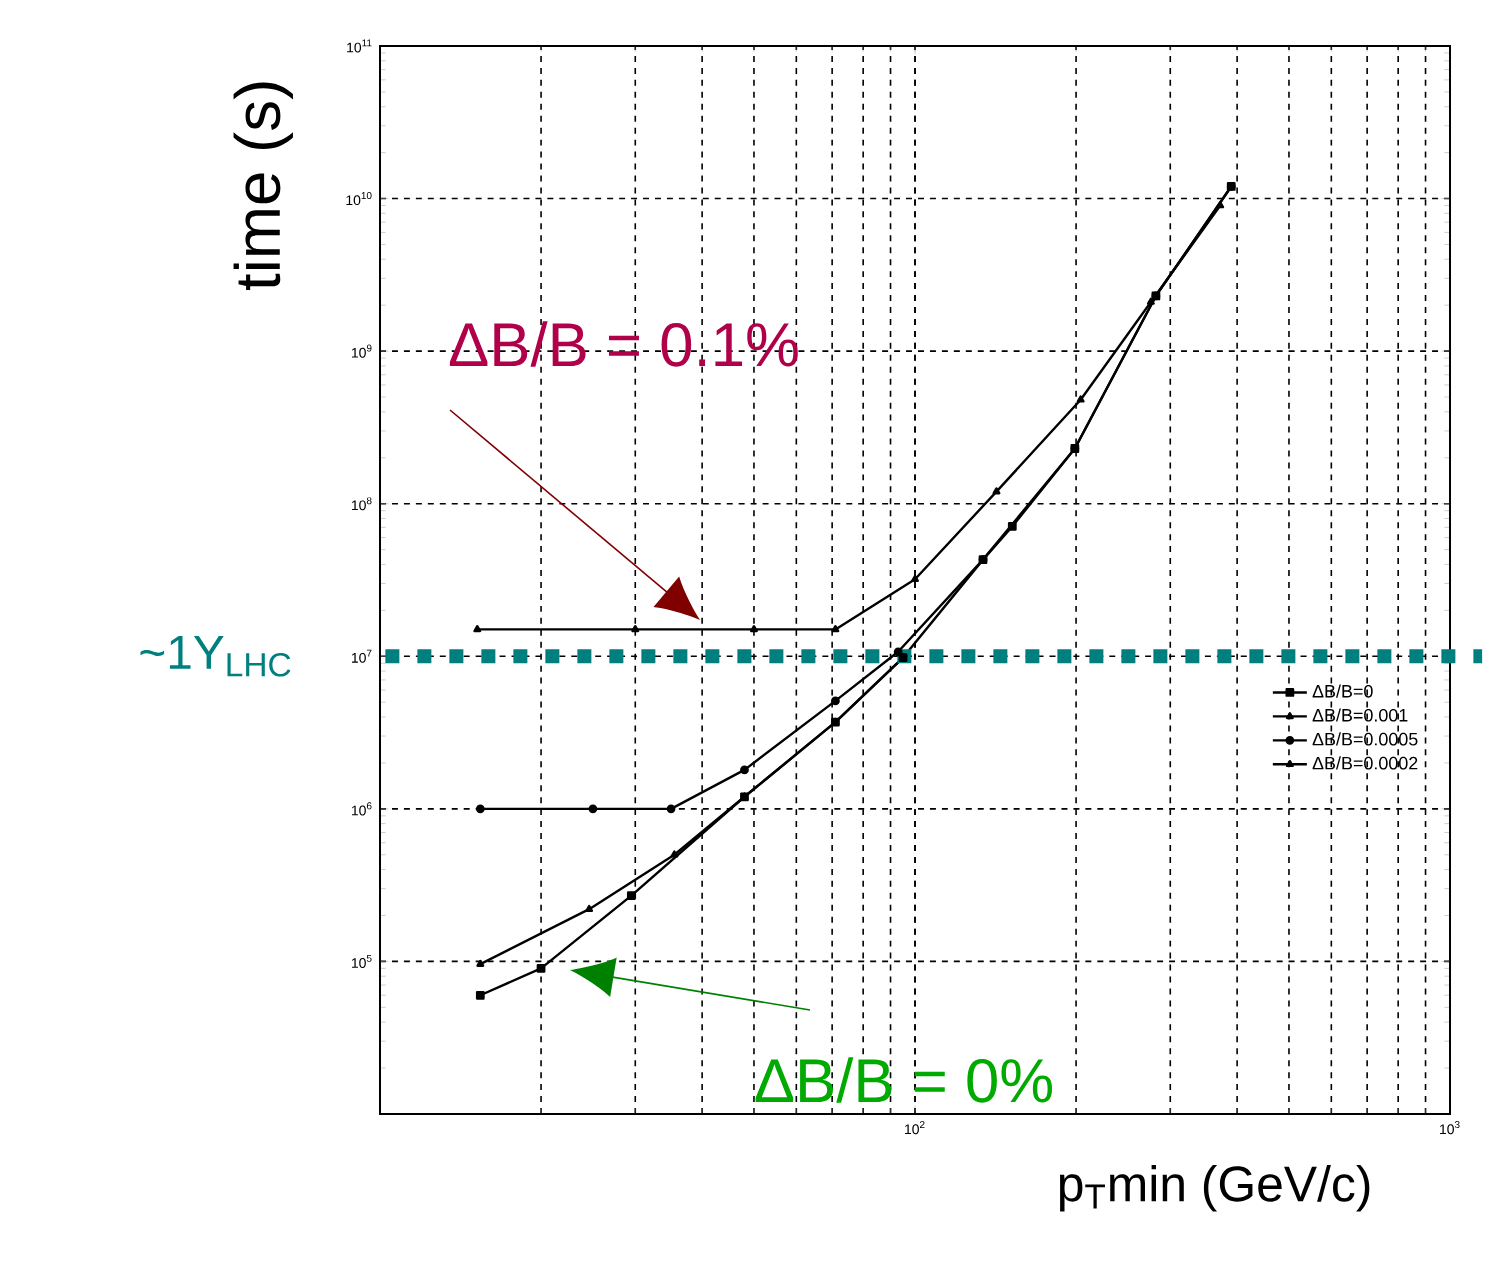  Describe the element at coordinates (1214, 1188) in the screenshot. I see `x-axis-title: p$_{T}$min (GeV/c)` at that location.